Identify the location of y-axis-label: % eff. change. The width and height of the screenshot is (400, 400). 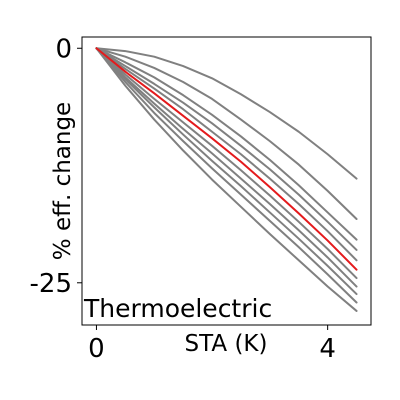
(63, 181).